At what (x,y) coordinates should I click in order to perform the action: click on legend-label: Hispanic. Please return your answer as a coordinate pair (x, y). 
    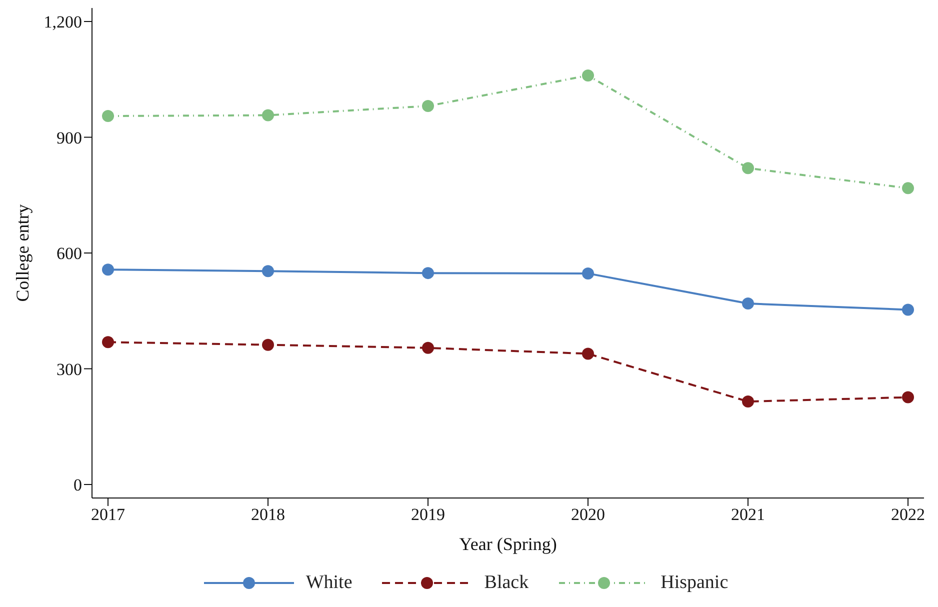
    Looking at the image, I should click on (694, 583).